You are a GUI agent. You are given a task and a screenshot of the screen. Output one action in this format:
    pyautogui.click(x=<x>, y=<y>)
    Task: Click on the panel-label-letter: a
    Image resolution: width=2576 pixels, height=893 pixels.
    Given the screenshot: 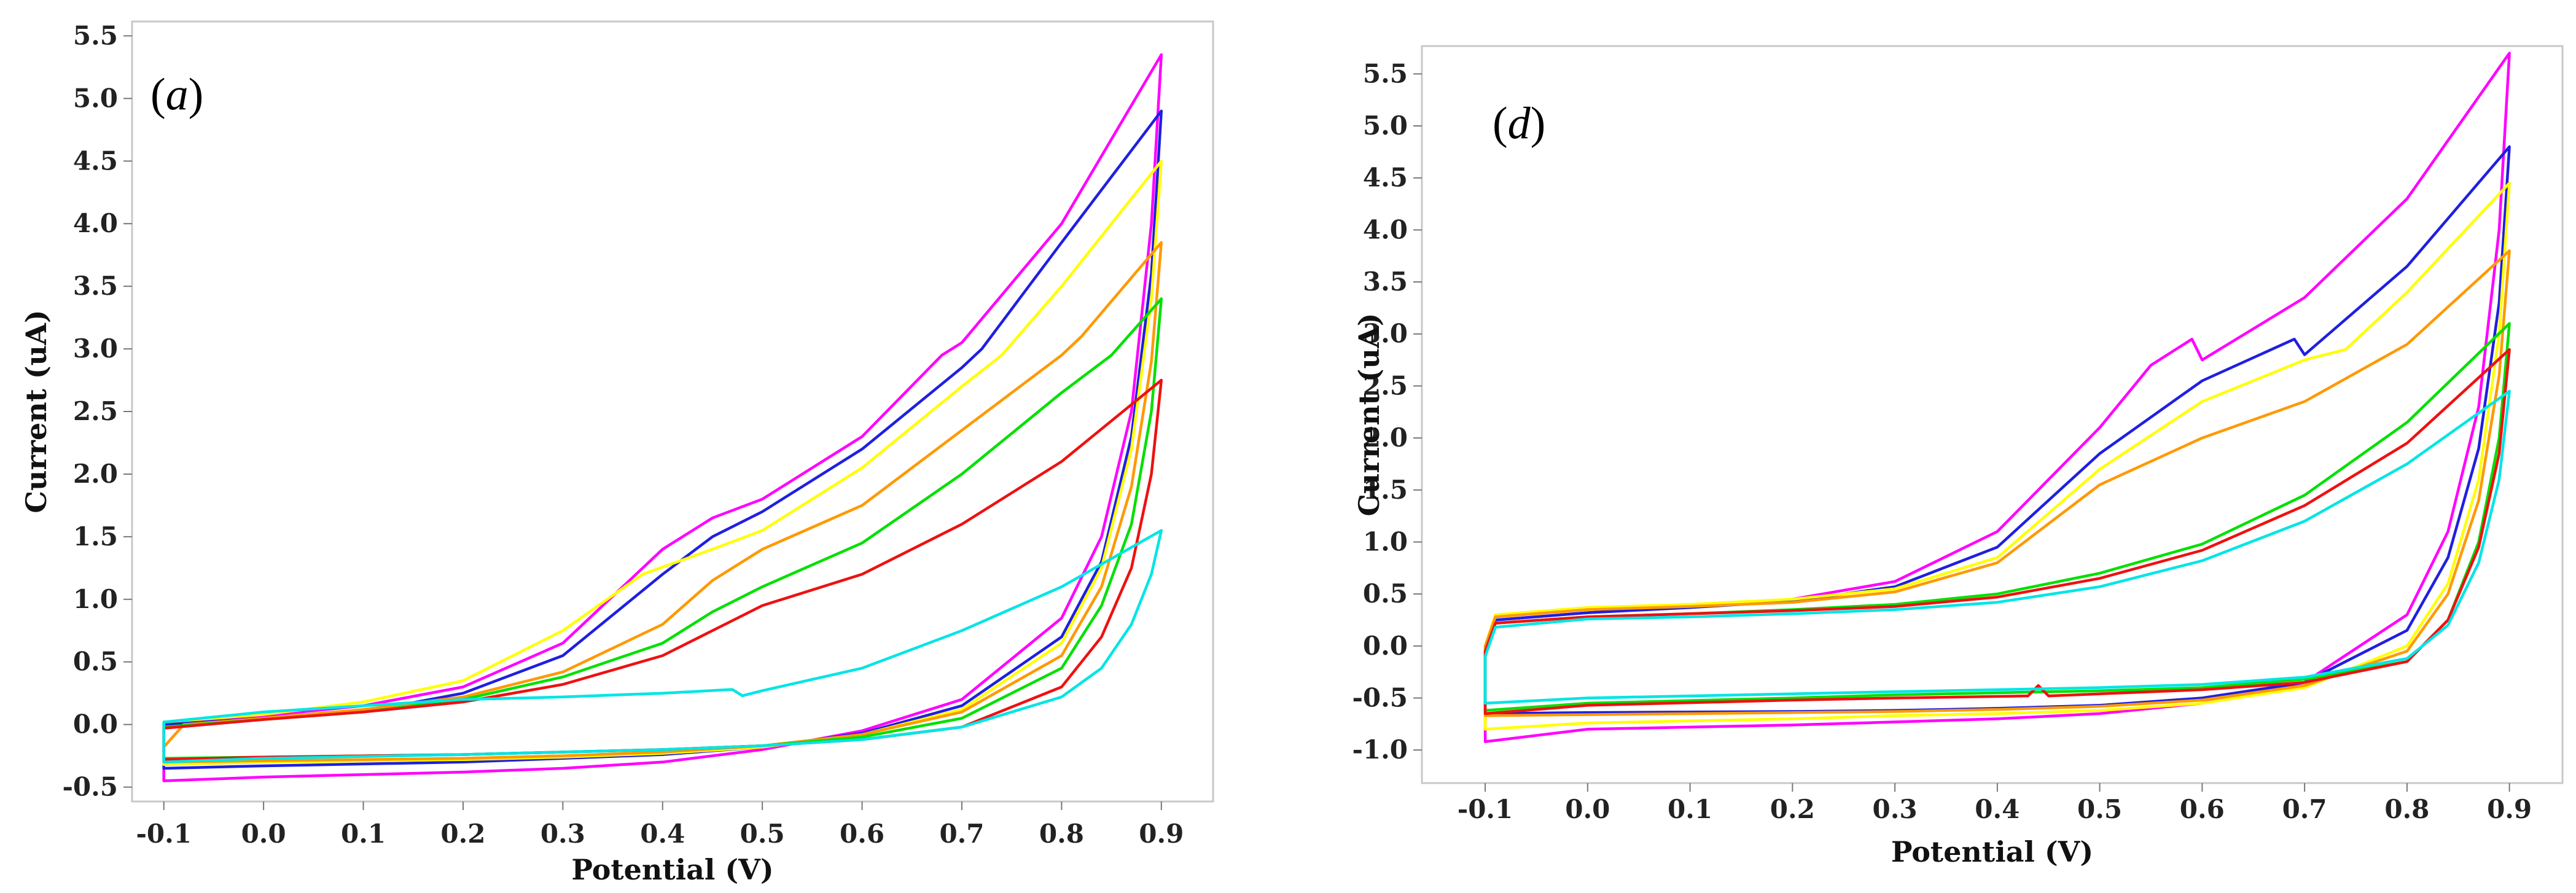 What is the action you would take?
    pyautogui.click(x=177, y=94)
    